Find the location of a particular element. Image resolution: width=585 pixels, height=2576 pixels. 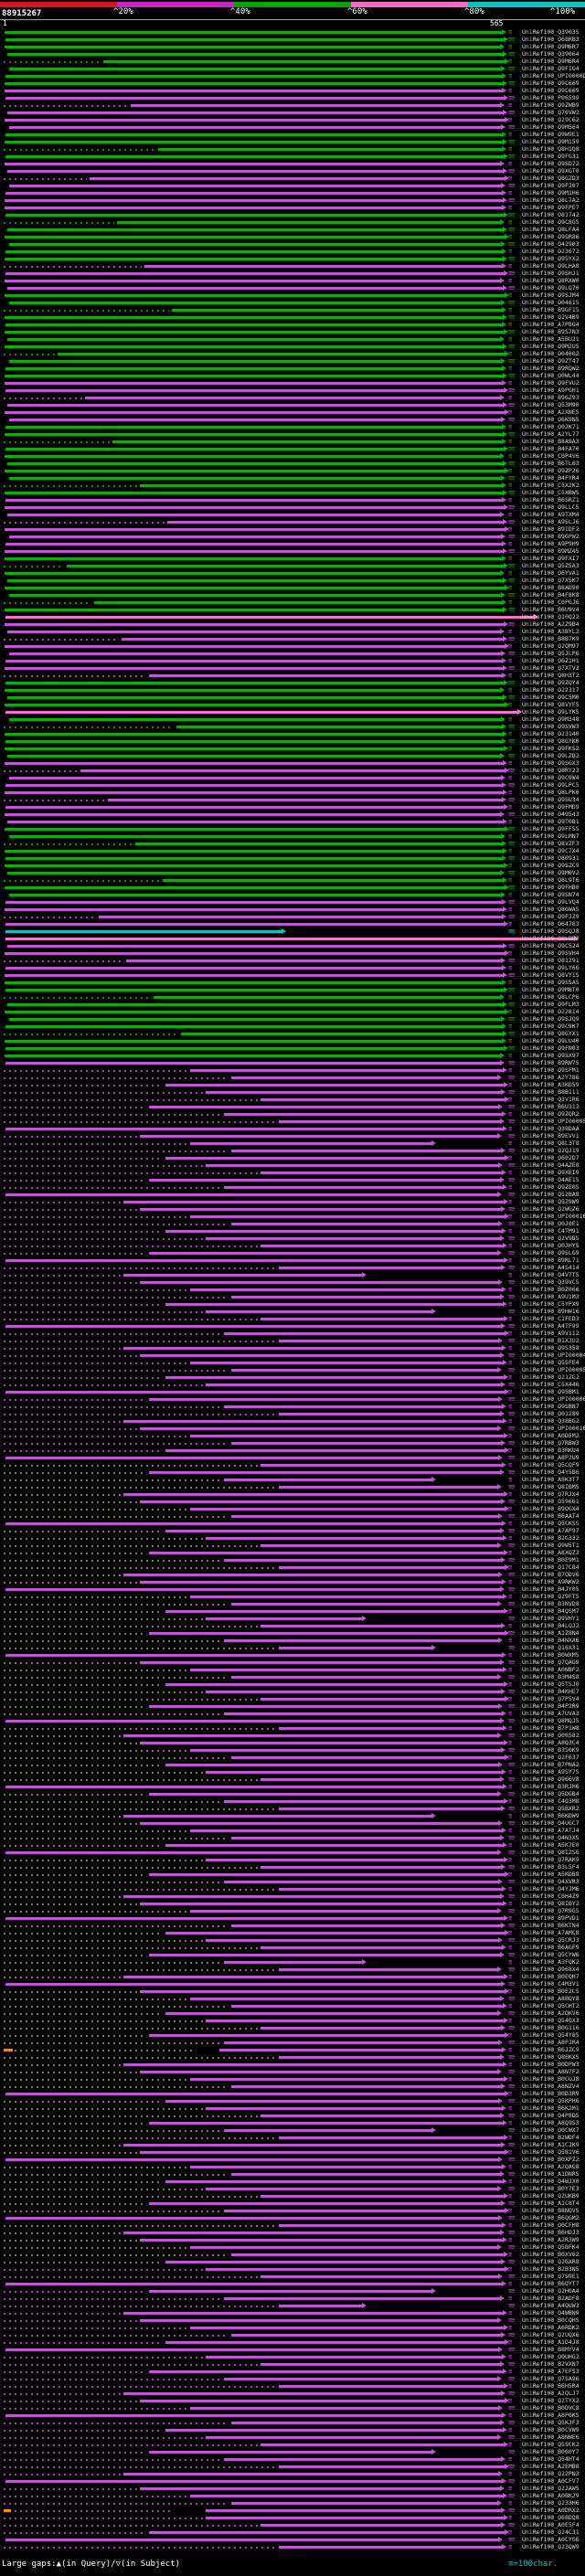

subject-label: UniRef100_Q9ZWB9 is located at coordinates (551, 105).